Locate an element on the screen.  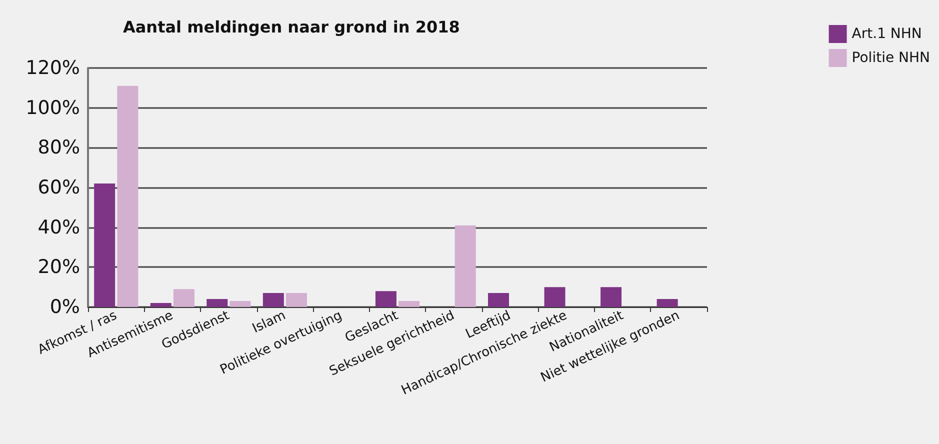
legend-label: Art.1 NHN is located at coordinates (887, 34).